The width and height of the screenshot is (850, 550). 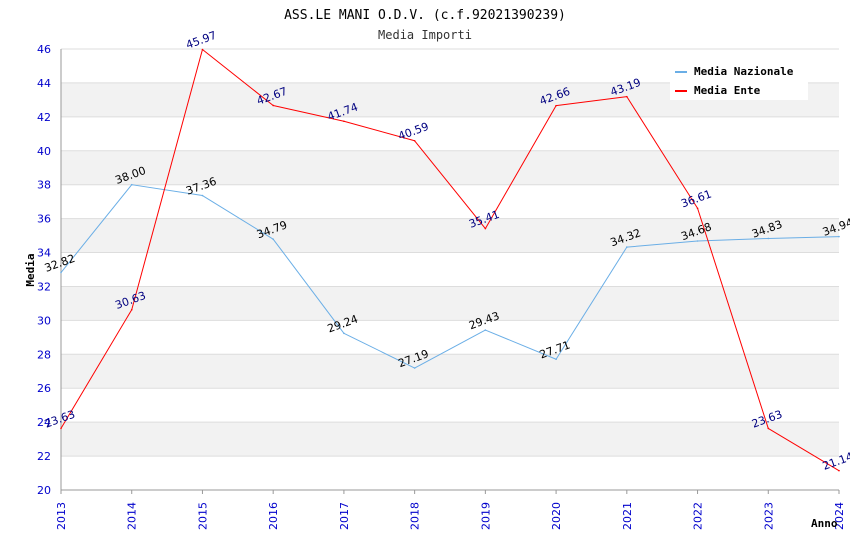 I want to click on y-tick-label: 28, so click(x=44, y=354).